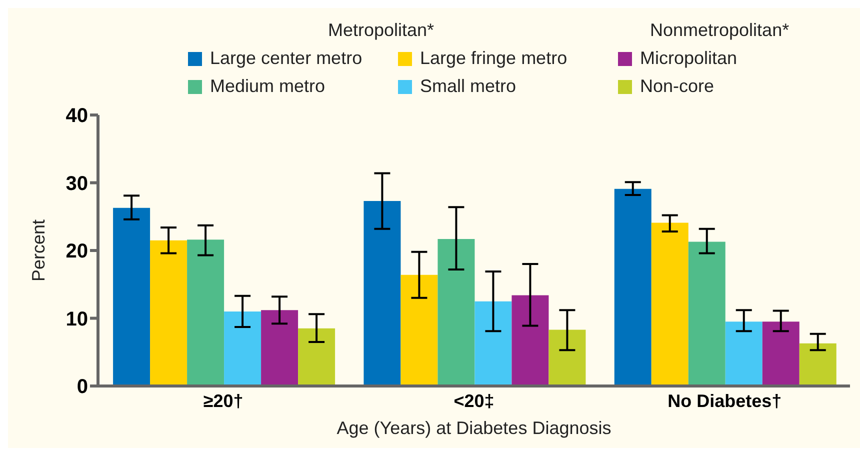 Image resolution: width=860 pixels, height=452 pixels. I want to click on legend-label: Micropolitan, so click(689, 58).